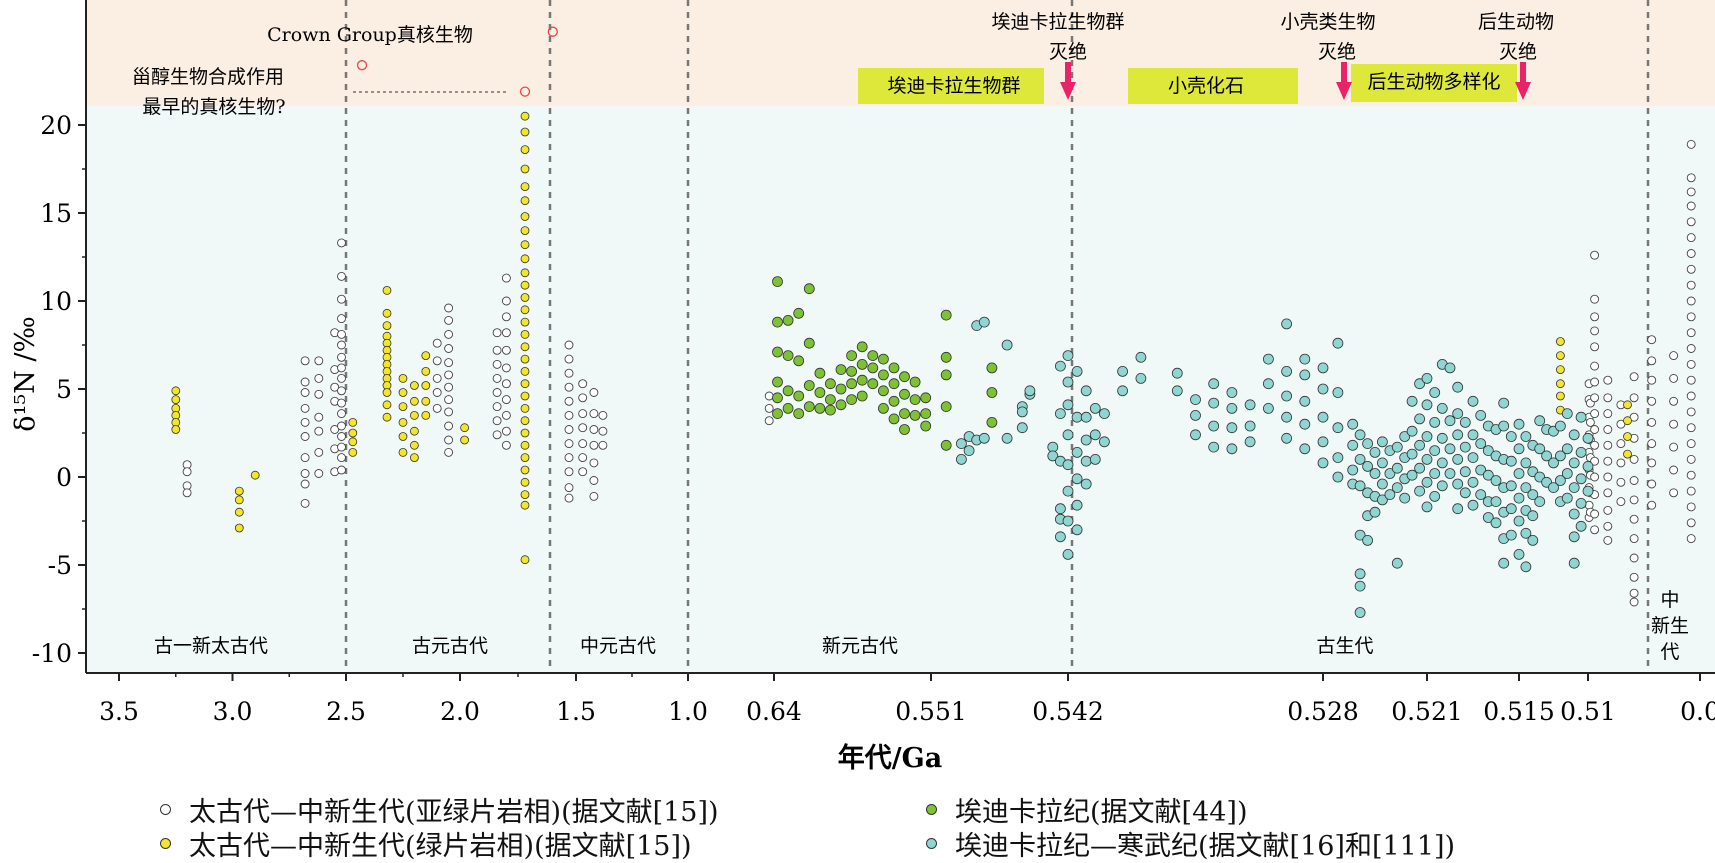 The image size is (1715, 863). What do you see at coordinates (1427, 711) in the screenshot?
I see `x-tick-label: 0.521` at bounding box center [1427, 711].